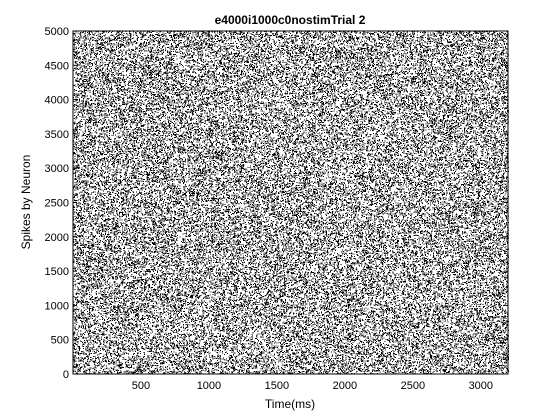 This screenshot has height=420, width=560. What do you see at coordinates (290, 20) in the screenshot?
I see `chart-title: e4000i1000c0nostimTrial 2` at bounding box center [290, 20].